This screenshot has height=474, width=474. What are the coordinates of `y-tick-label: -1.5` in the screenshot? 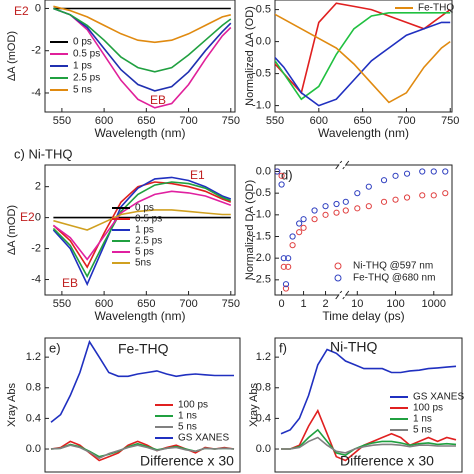 It's located at (261, 236).